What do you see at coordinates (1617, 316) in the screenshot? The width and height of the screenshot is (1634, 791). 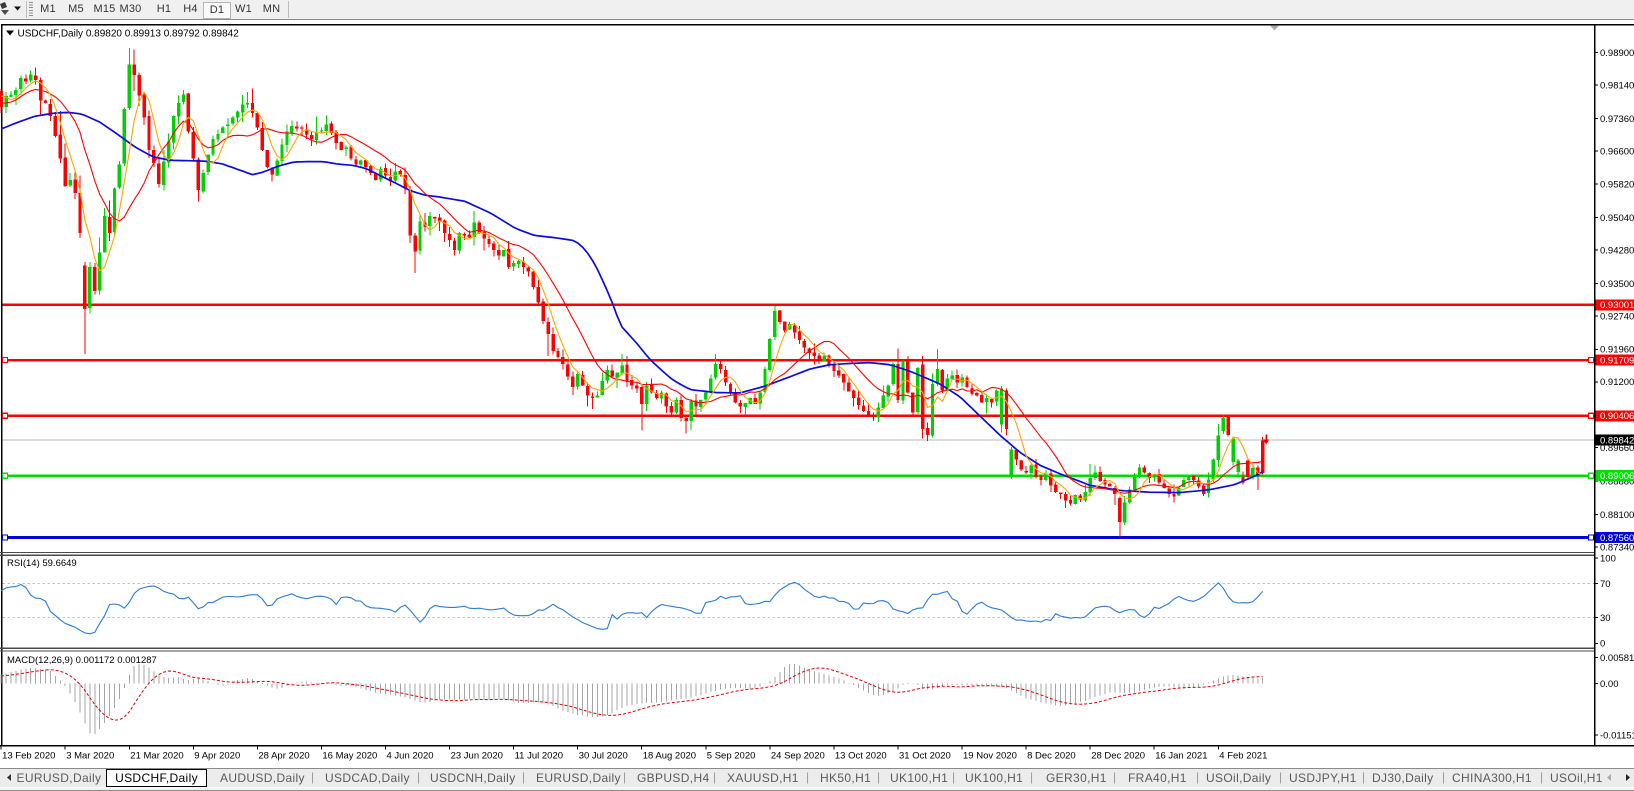 I see `svg-text: 0.92740` at bounding box center [1617, 316].